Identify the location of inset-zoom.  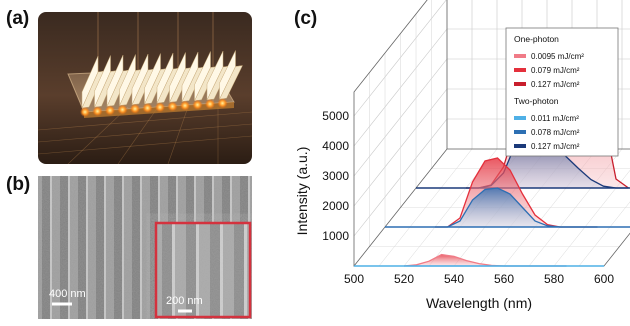
(203, 270).